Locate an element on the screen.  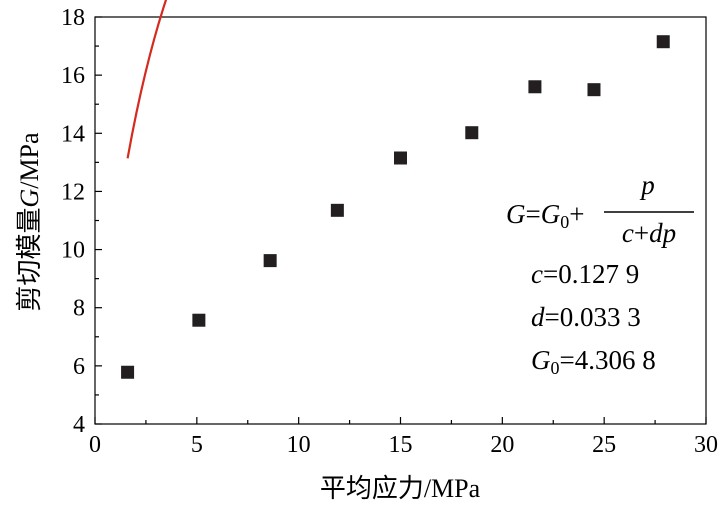
param-c-value: =0.127 9 is located at coordinates (591, 274).